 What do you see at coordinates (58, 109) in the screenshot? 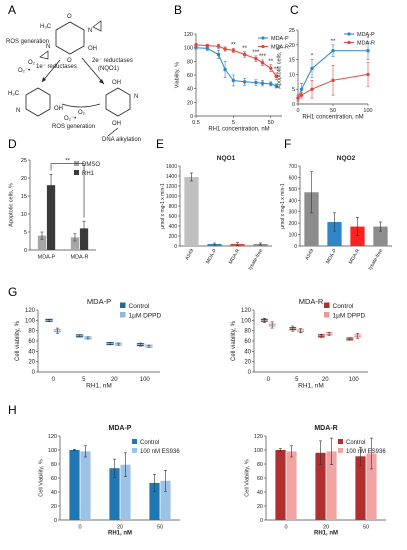
I see `semiquinone-oh: OH` at bounding box center [58, 109].